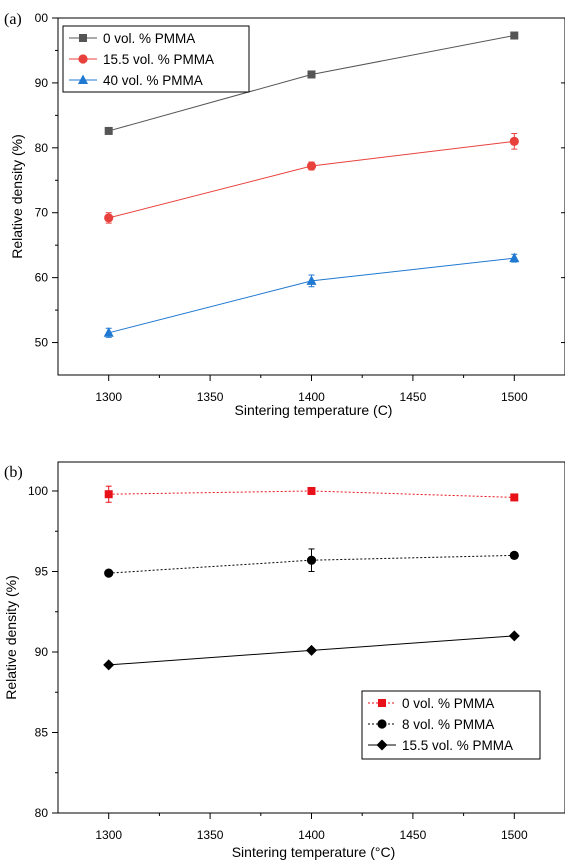 The image size is (565, 866). What do you see at coordinates (42, 571) in the screenshot?
I see `y-tick-label: 95` at bounding box center [42, 571].